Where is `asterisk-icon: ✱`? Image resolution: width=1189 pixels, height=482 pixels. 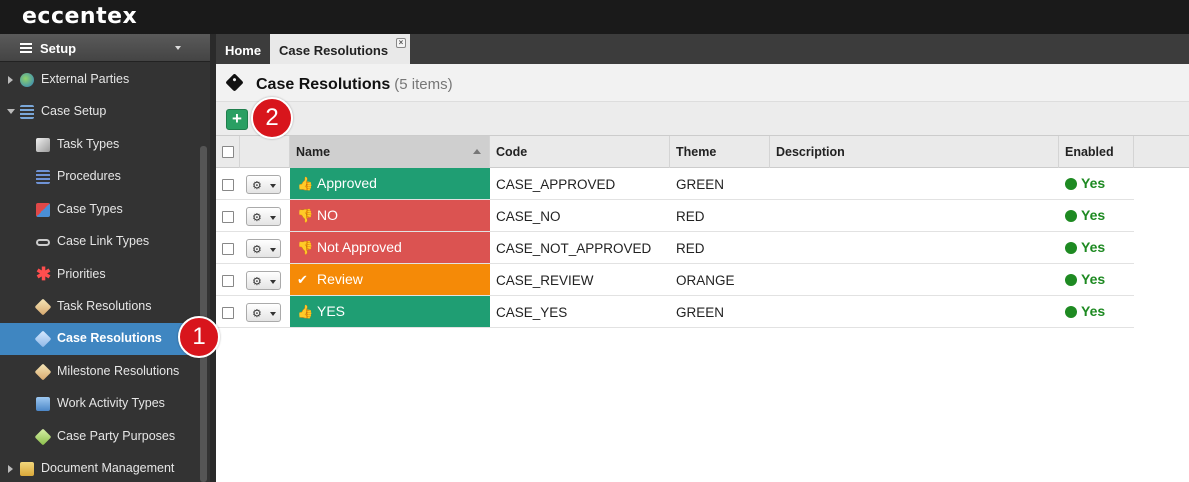
asterisk-icon: ✱ is located at coordinates (44, 274).